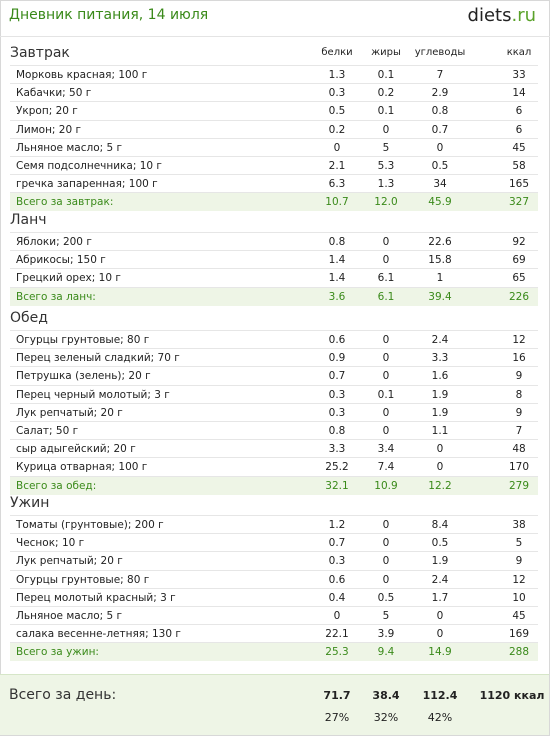 Image resolution: width=550 pixels, height=736 pixels. What do you see at coordinates (274, 597) in the screenshot?
I see `food-row: Перец молотый красный; 3 г 0.4 0.5 1.7 10` at bounding box center [274, 597].